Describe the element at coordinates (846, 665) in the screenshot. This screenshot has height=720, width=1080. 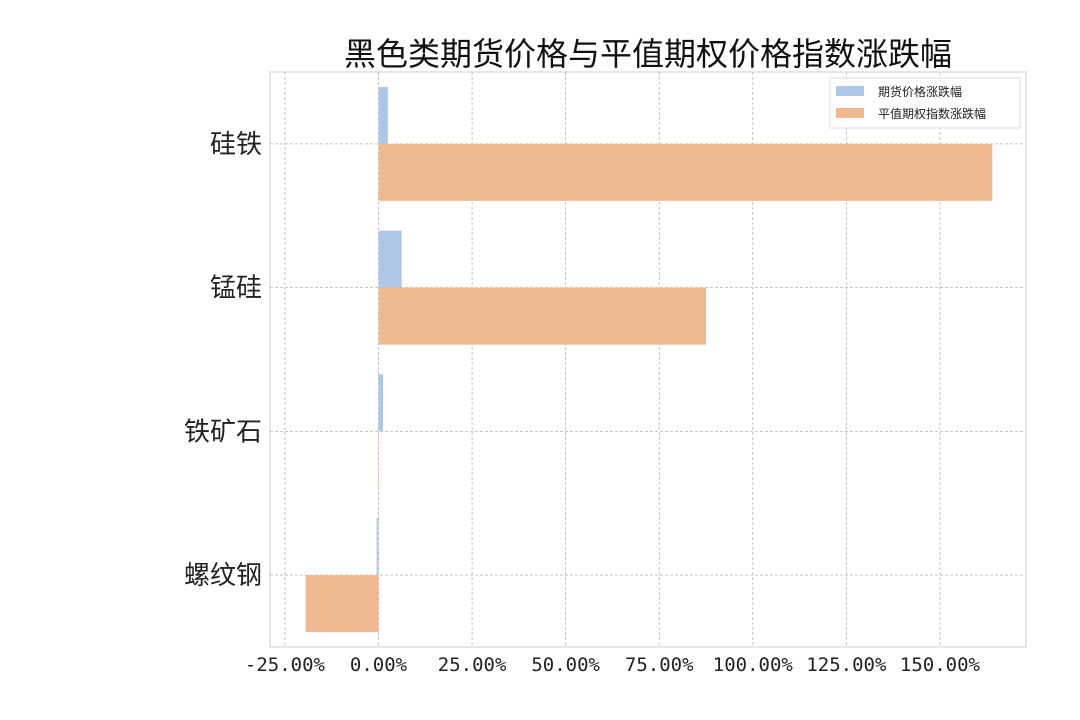
I see `x-tick-label: 125.00%` at that location.